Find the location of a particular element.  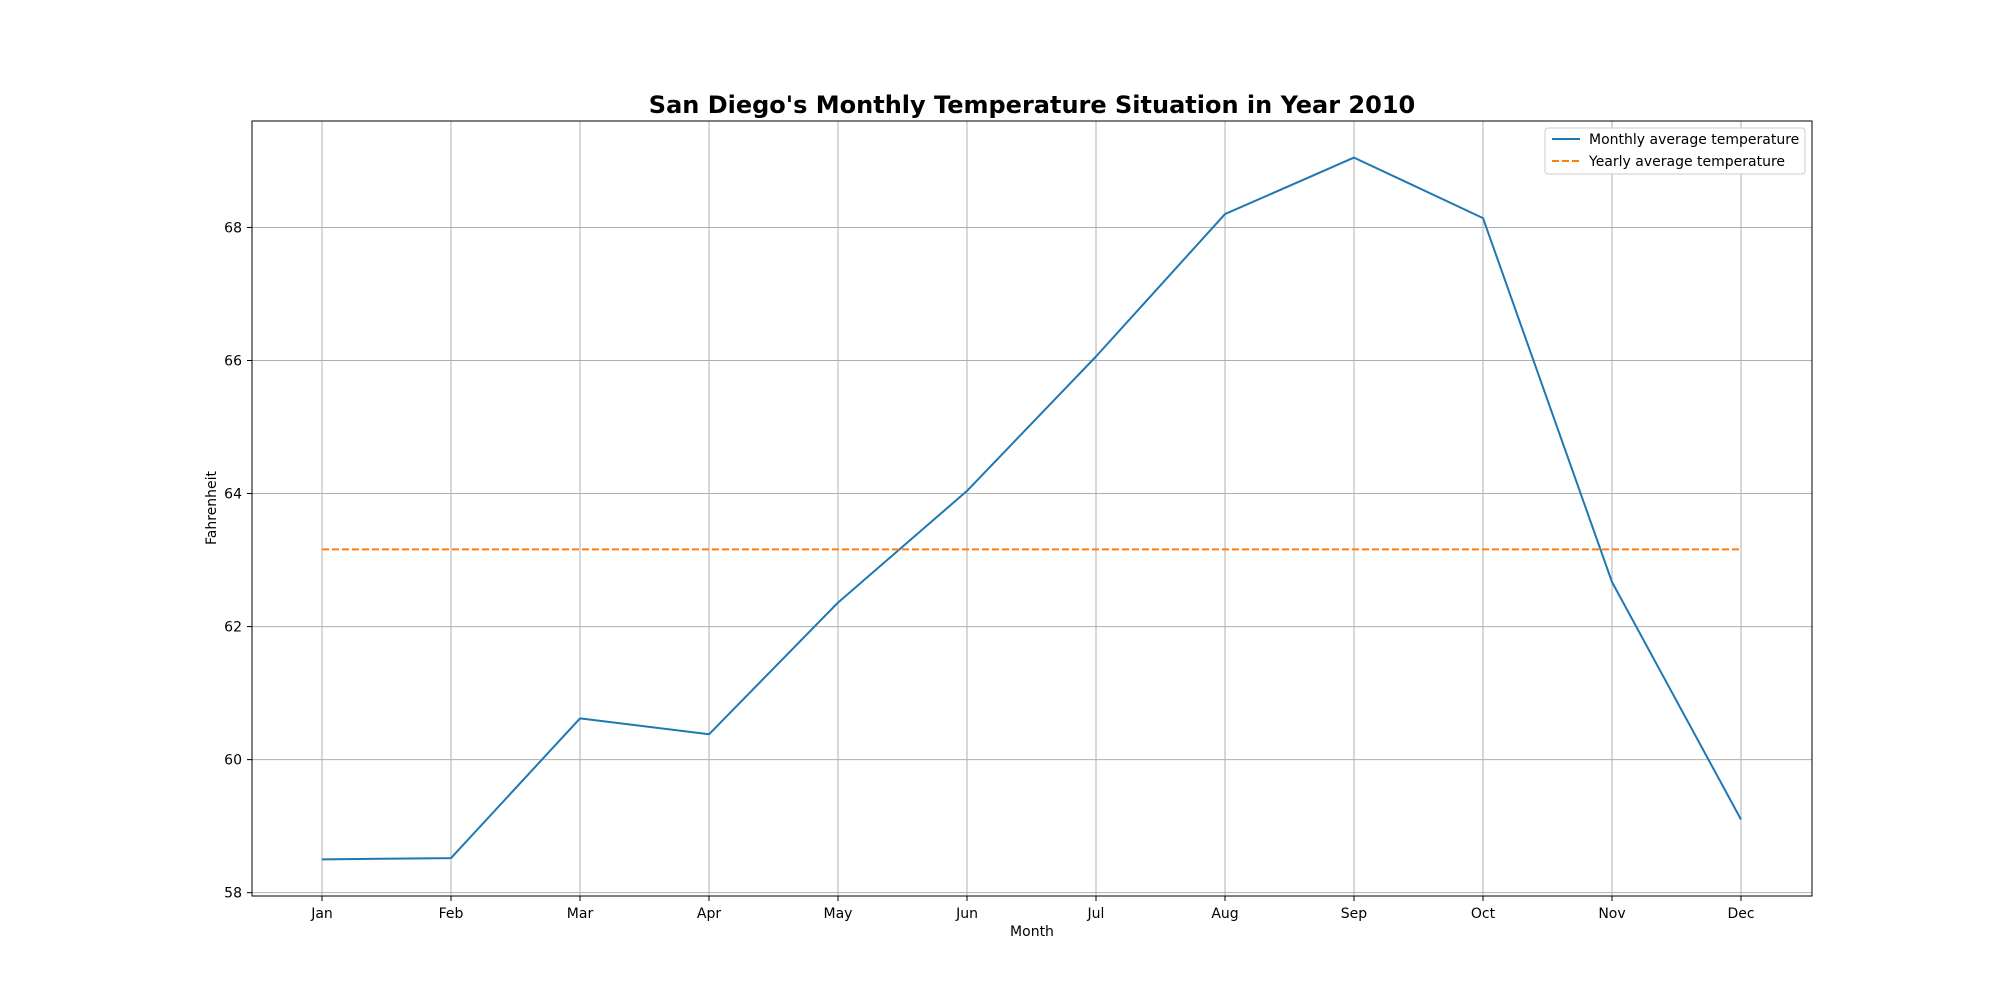

legend-label-monthly: Monthly average temperature is located at coordinates (1694, 140).